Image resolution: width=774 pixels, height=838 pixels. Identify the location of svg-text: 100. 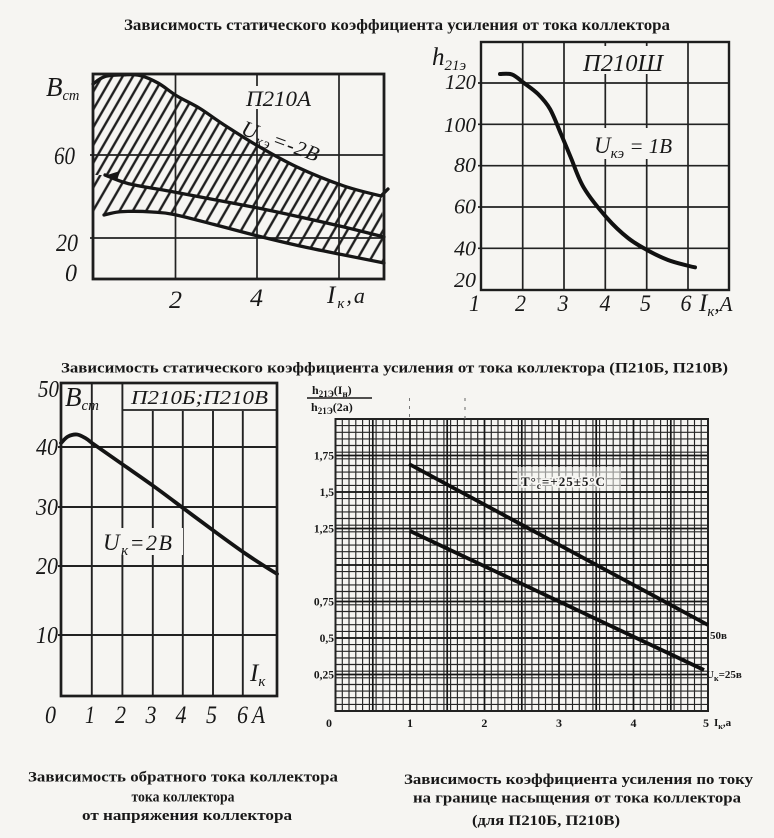
(460, 125).